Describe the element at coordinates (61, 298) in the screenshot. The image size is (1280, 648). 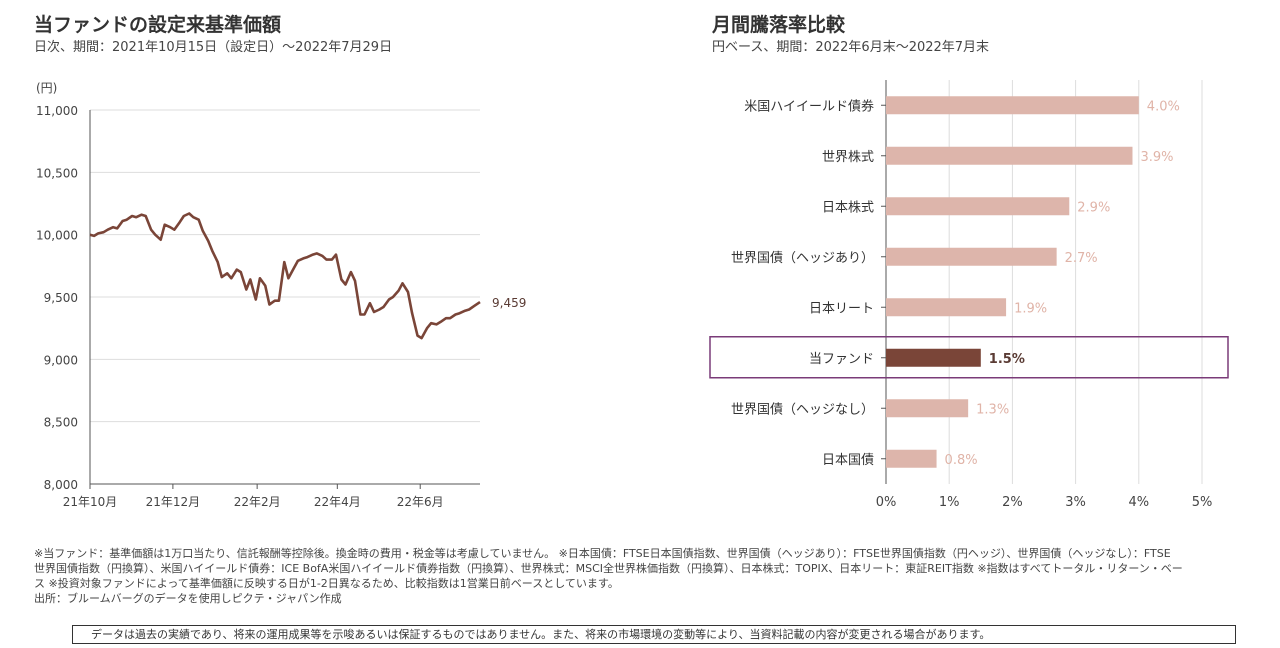
I see `y-tick-label: 9,500` at that location.